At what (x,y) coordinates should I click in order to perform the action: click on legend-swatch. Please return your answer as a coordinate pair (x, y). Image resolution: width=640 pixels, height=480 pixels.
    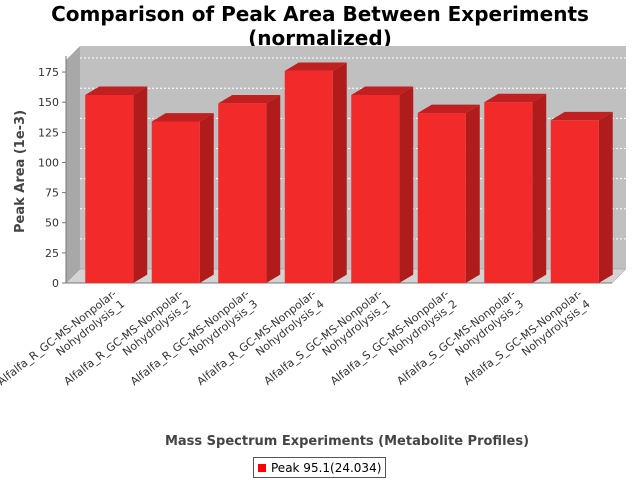
    Looking at the image, I should click on (262, 467).